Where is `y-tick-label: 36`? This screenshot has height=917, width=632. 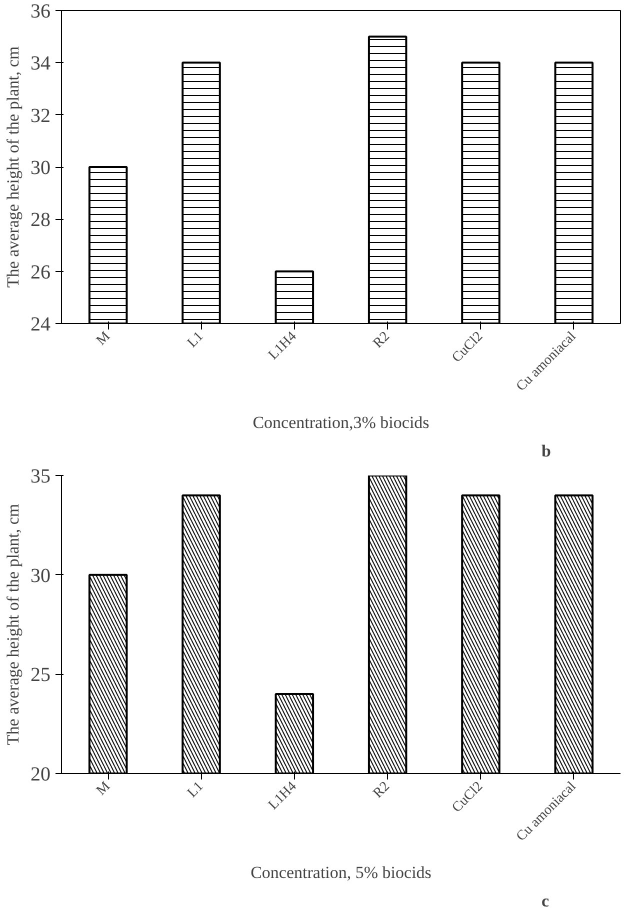
y-tick-label: 36 is located at coordinates (40, 11).